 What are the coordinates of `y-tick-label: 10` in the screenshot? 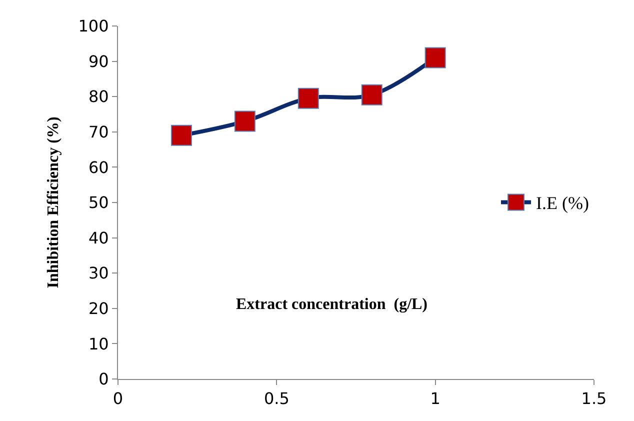 It's located at (98, 344).